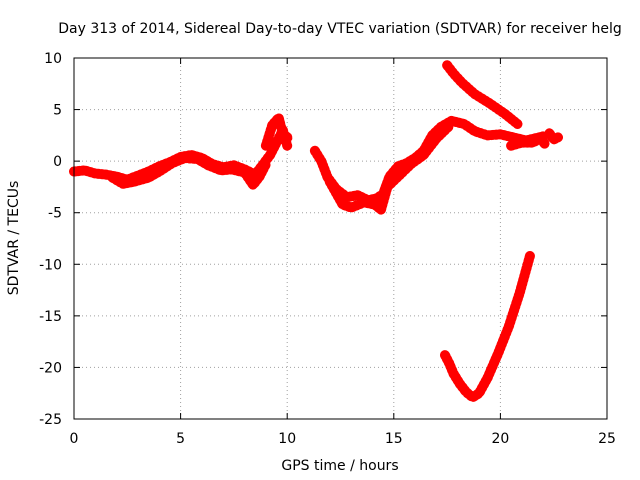 Image resolution: width=640 pixels, height=480 pixels. Describe the element at coordinates (277, 131) in the screenshot. I see `series-trace-spike-marks` at that location.